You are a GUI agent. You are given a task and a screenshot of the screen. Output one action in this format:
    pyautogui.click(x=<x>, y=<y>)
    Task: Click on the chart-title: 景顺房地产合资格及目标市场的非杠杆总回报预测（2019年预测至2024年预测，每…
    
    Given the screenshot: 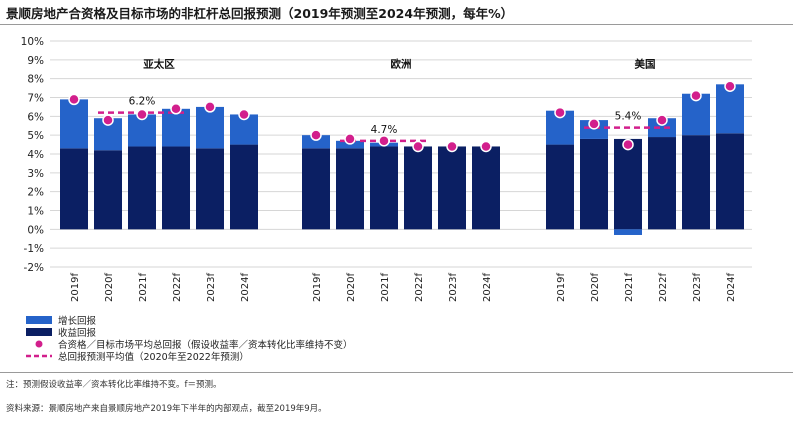 What is the action you would take?
    pyautogui.click(x=260, y=13)
    